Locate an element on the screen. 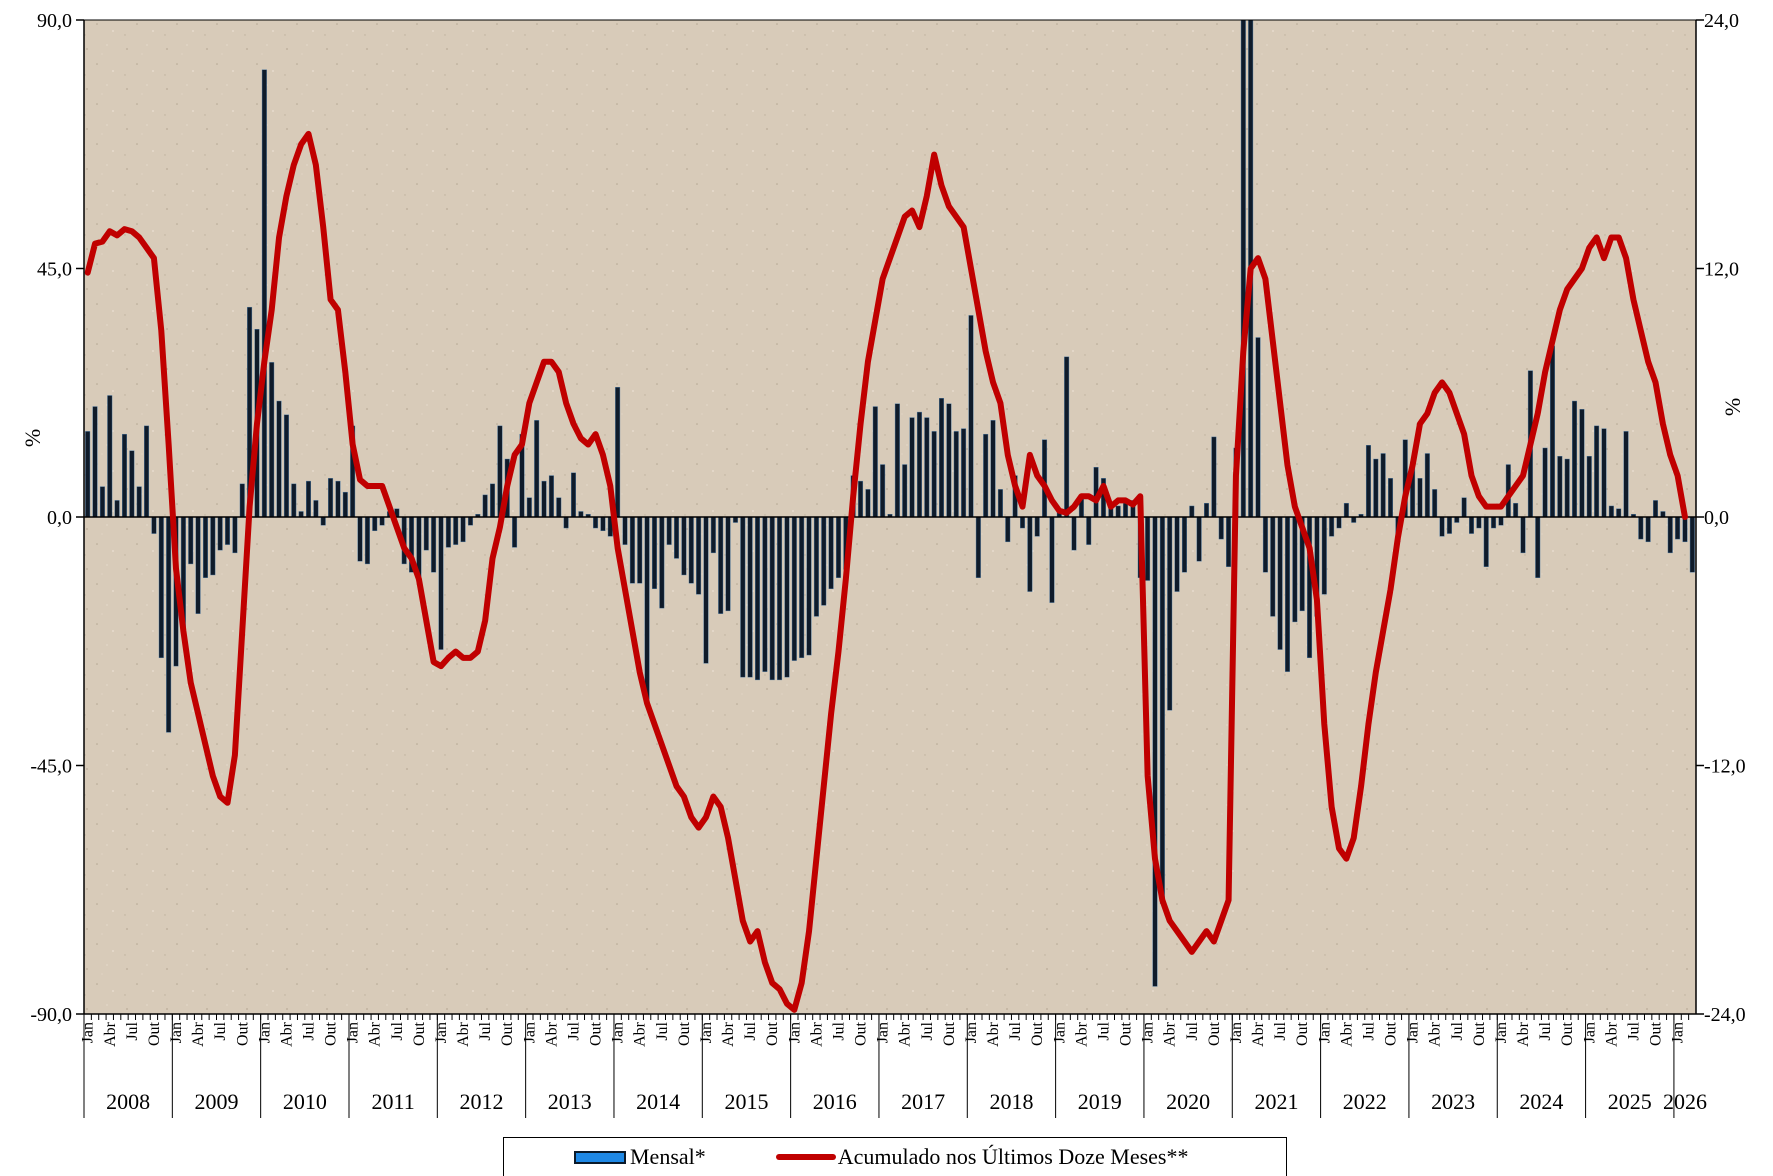  legend-item-bar: Mensal* is located at coordinates (640, 1157).